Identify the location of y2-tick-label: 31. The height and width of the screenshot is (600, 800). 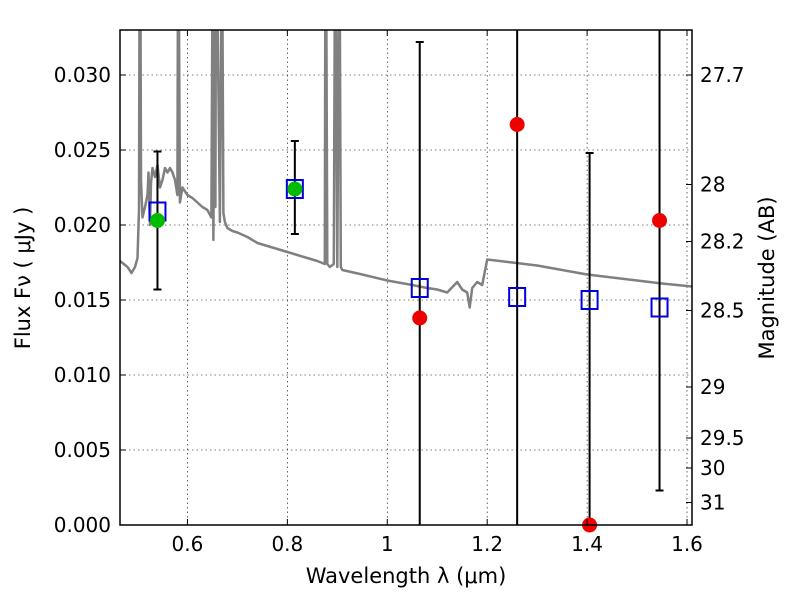
(712, 503).